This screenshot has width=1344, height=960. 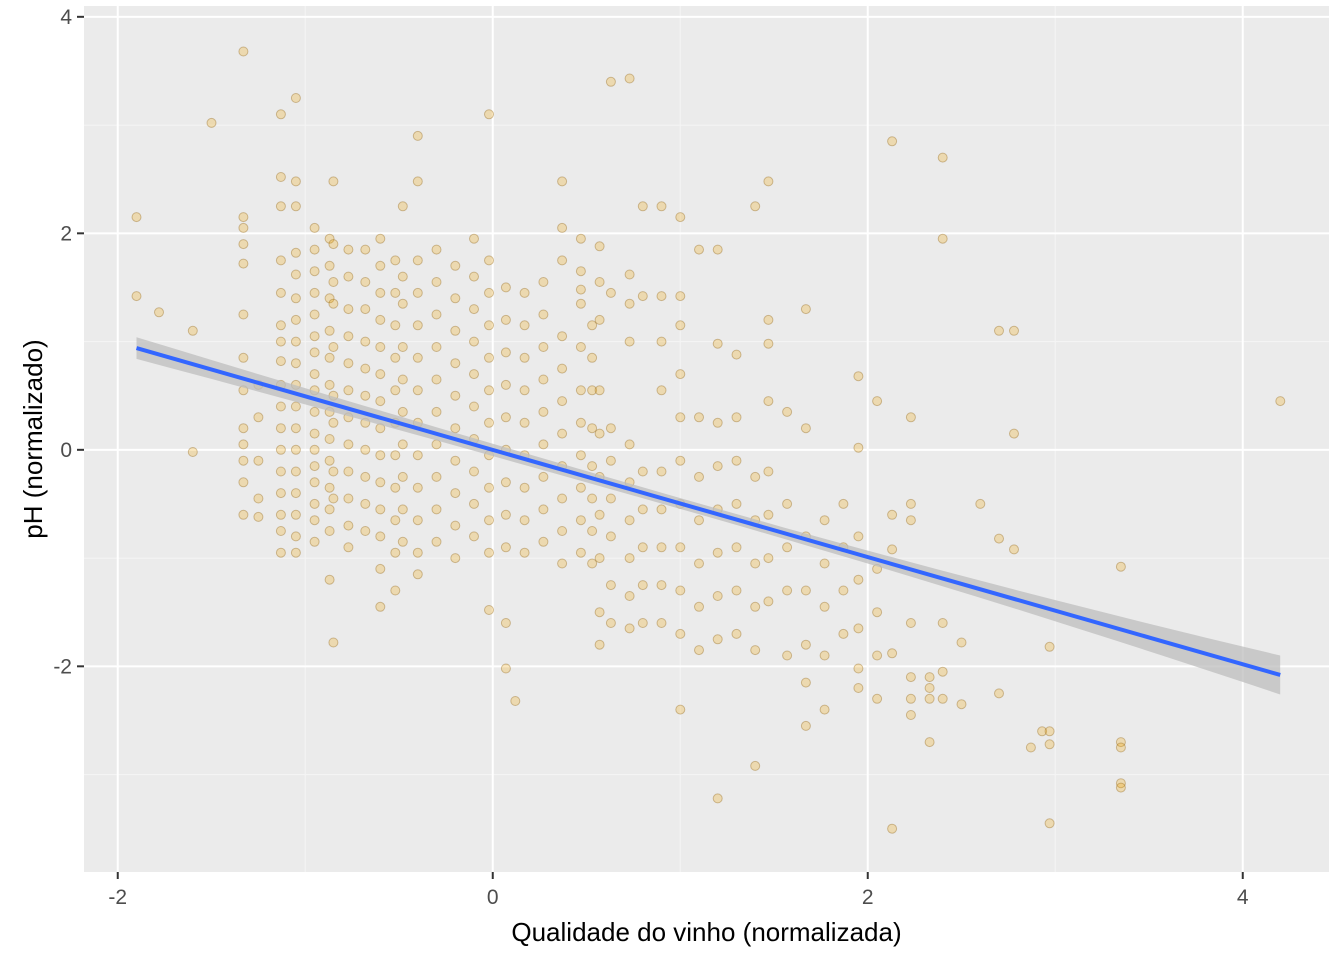 I want to click on x-tick-label: 0, so click(x=493, y=897).